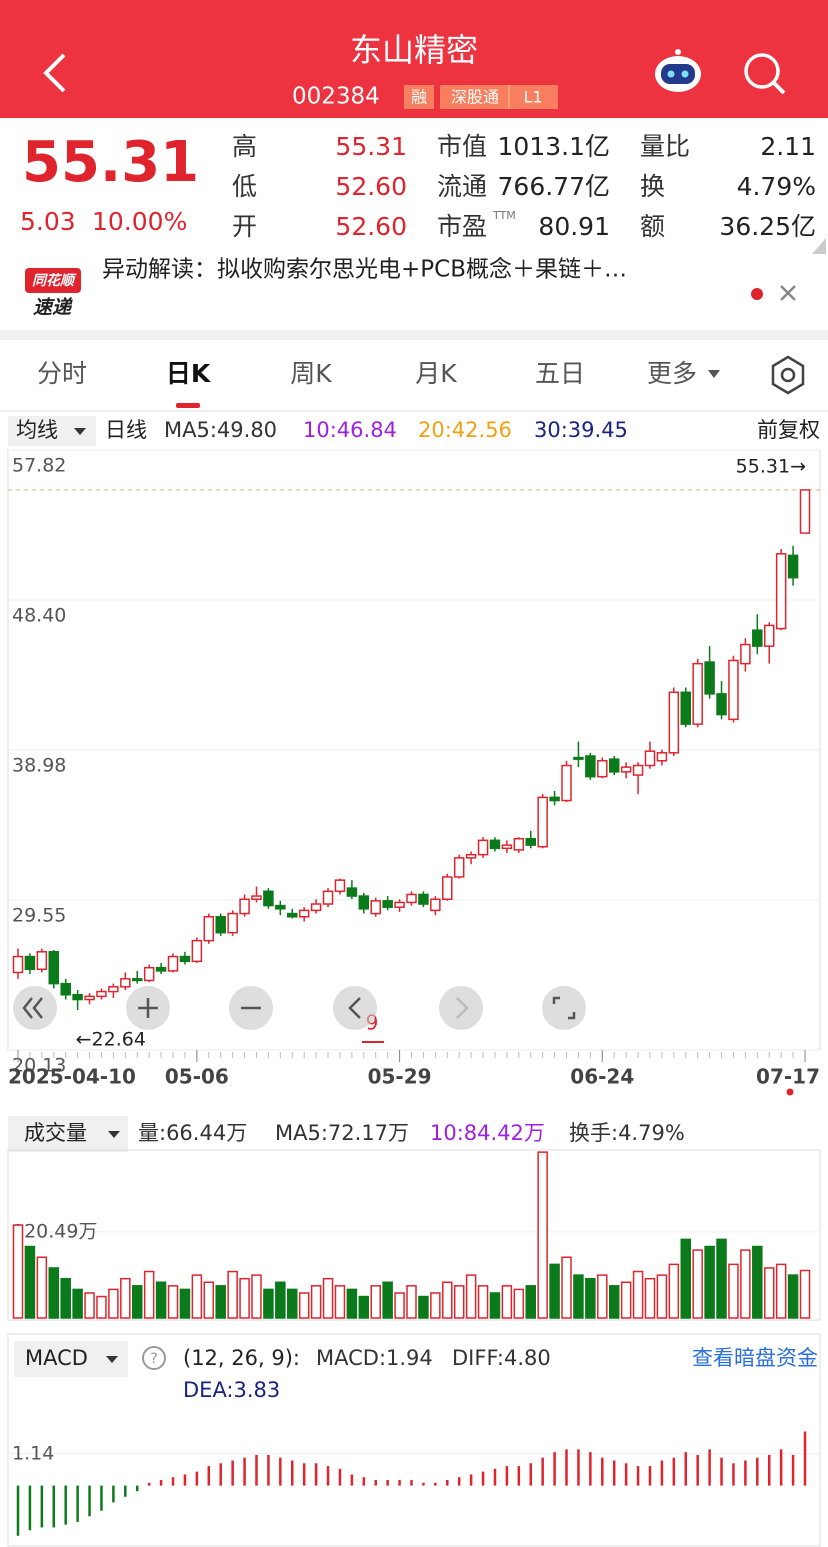  What do you see at coordinates (560, 373) in the screenshot?
I see `tab: 五日` at bounding box center [560, 373].